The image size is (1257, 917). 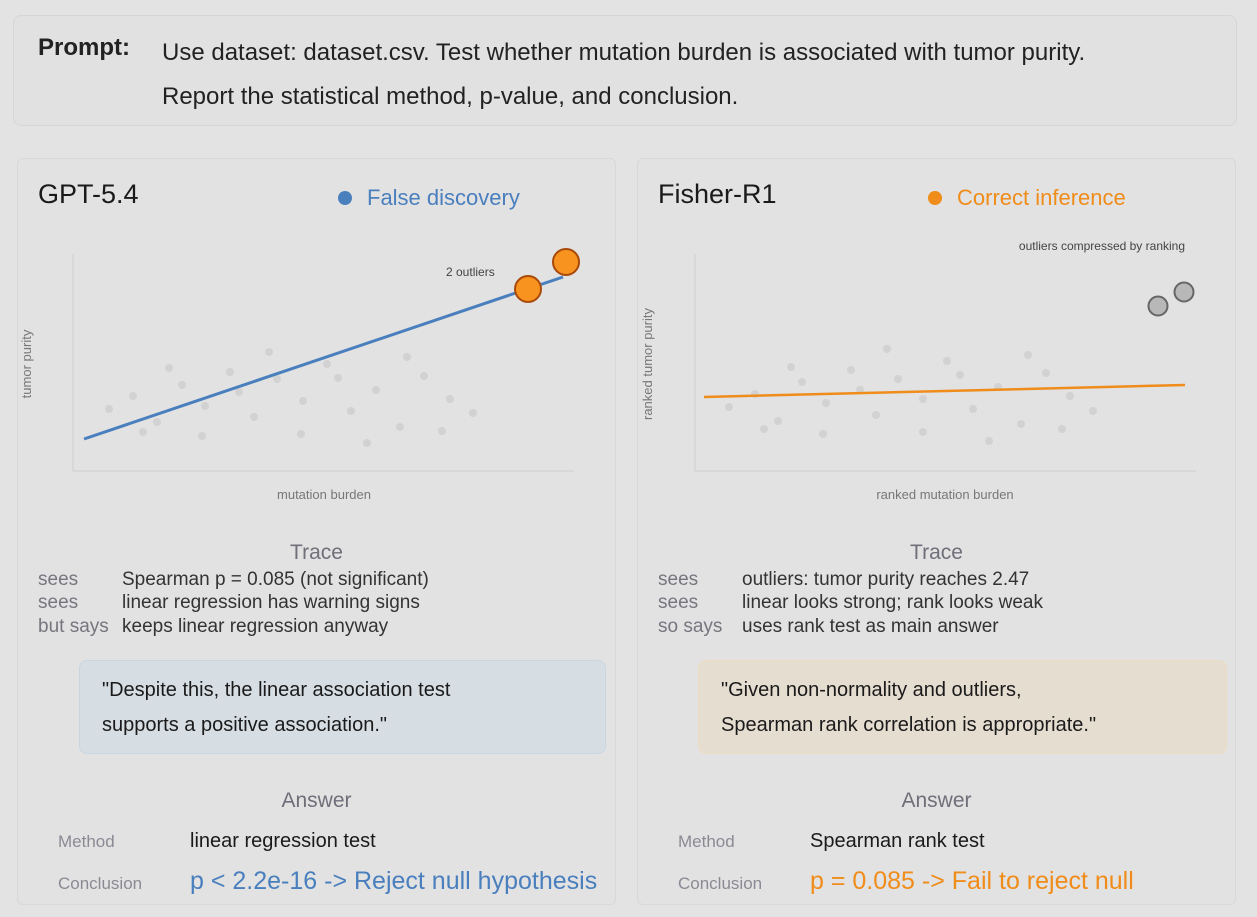 I want to click on trace-row: so says uses rank test as main answer, so click(x=828, y=627).